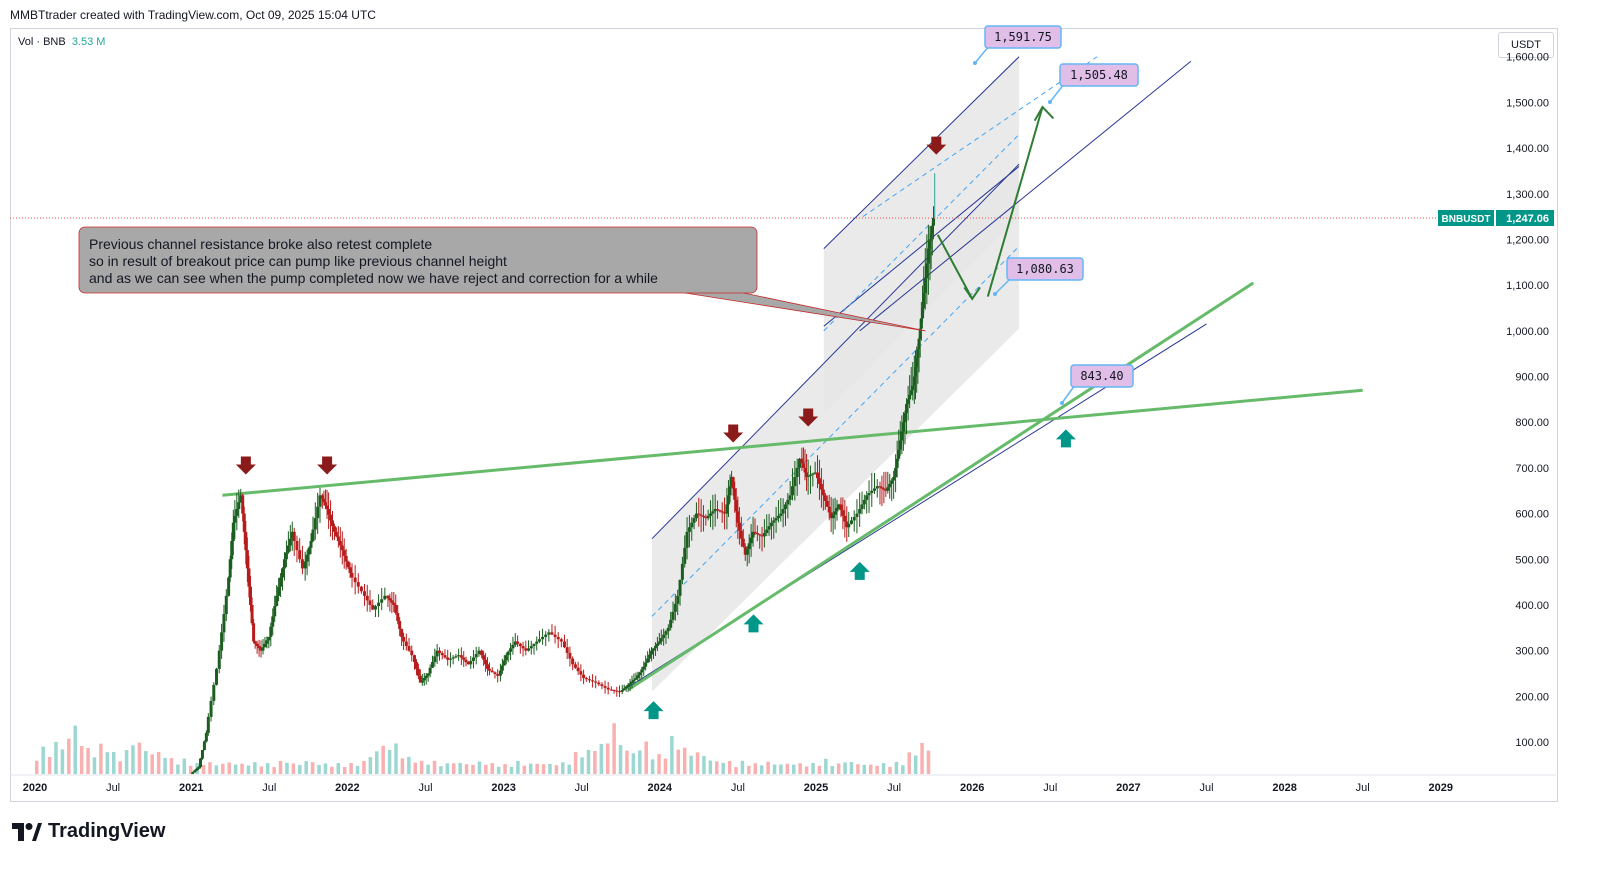 The height and width of the screenshot is (876, 1598). What do you see at coordinates (347, 788) in the screenshot?
I see `x-tick-label: 2022` at bounding box center [347, 788].